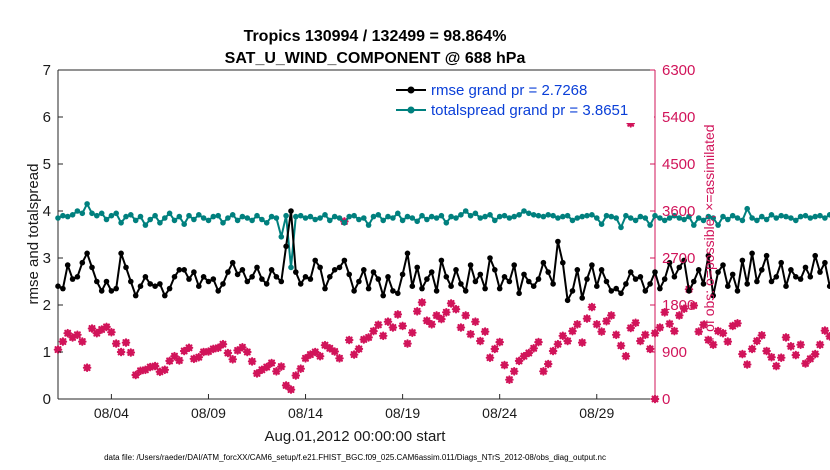  Describe the element at coordinates (33, 234) in the screenshot. I see `y-axis-label: rmse and totalspread` at that location.